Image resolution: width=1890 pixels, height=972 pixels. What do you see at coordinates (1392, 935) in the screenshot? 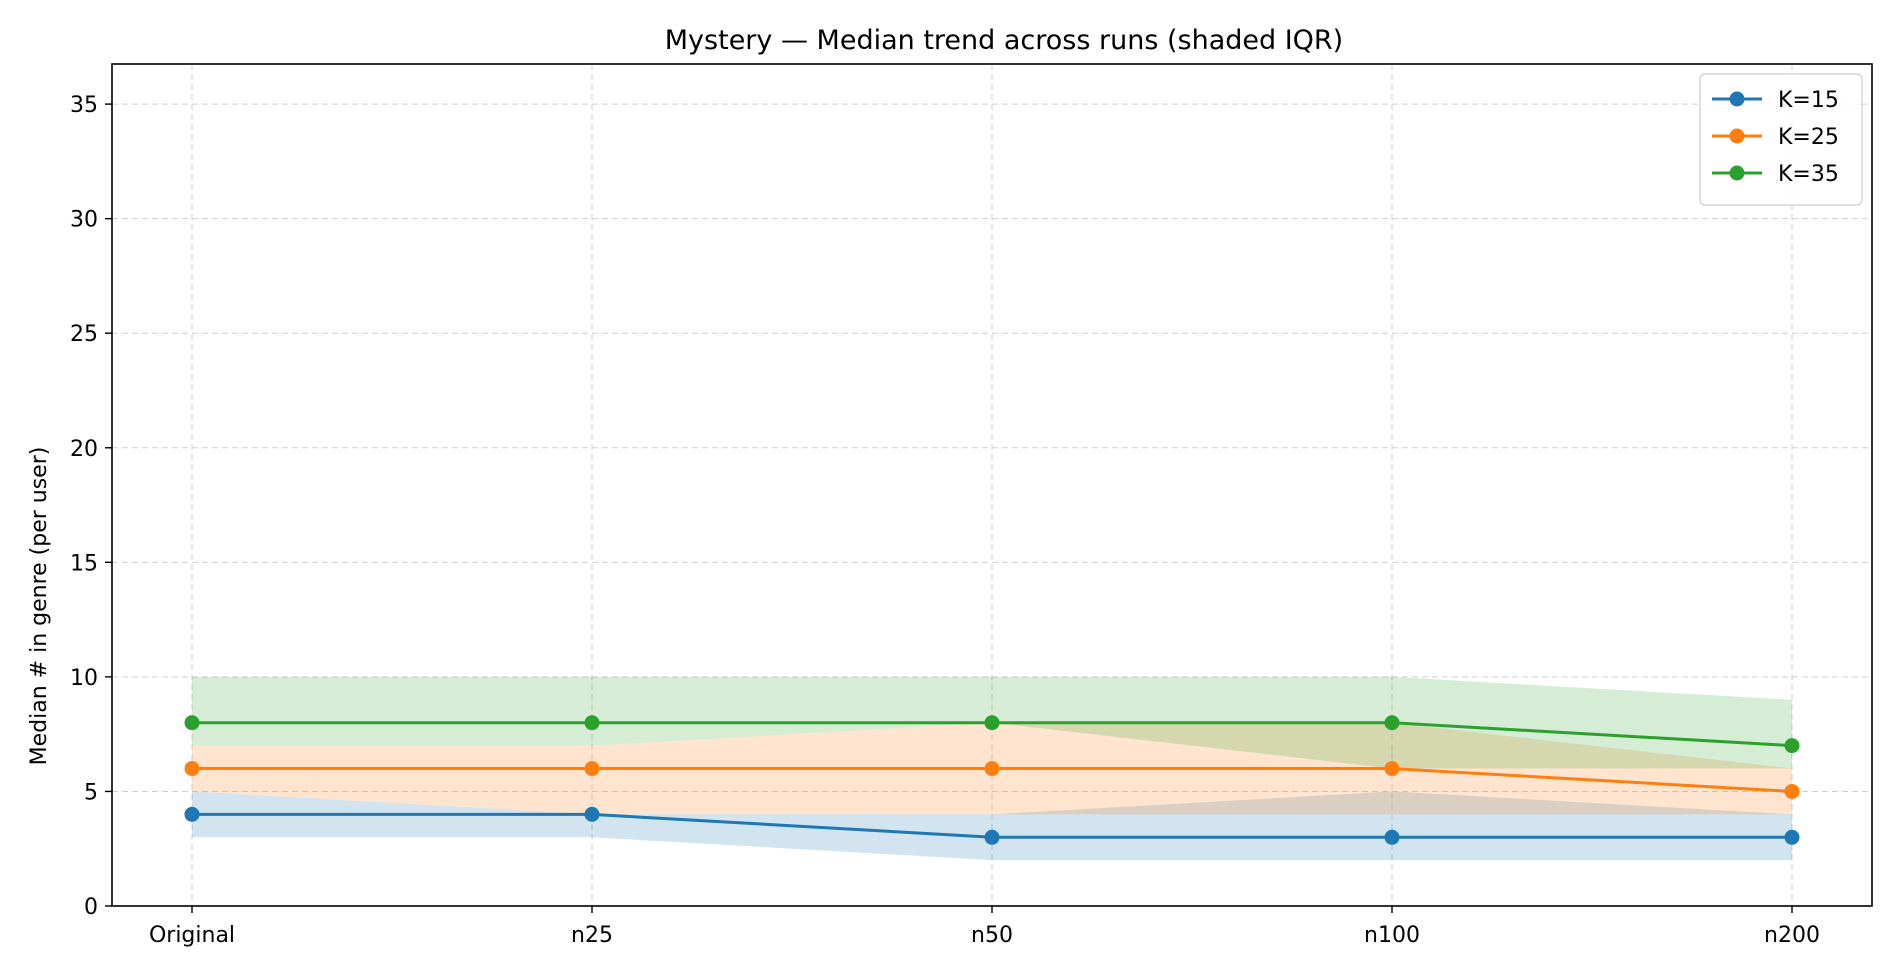
I see `x-tick-label: n100` at bounding box center [1392, 935].